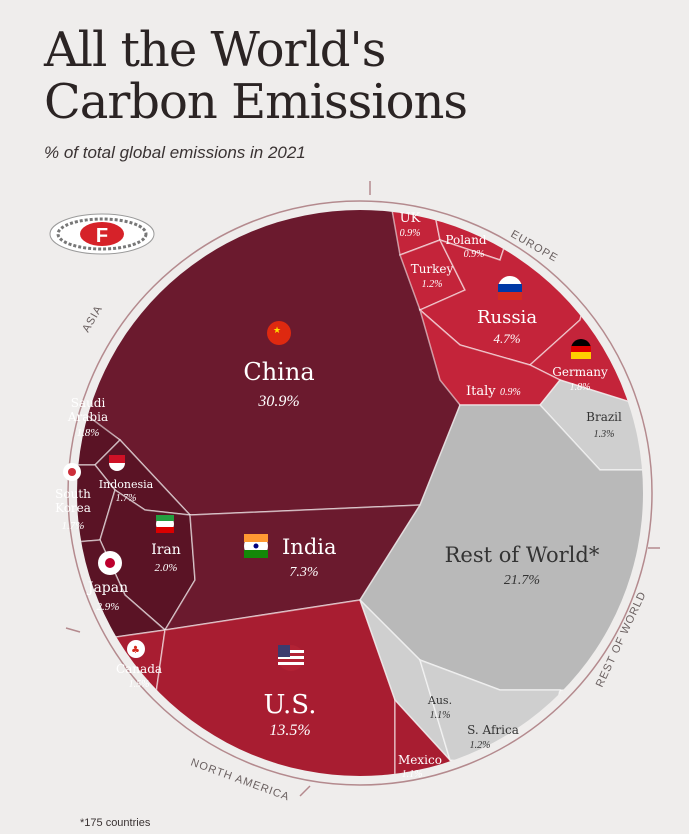 Image resolution: width=689 pixels, height=834 pixels. I want to click on label-us: U.S., so click(290, 705).